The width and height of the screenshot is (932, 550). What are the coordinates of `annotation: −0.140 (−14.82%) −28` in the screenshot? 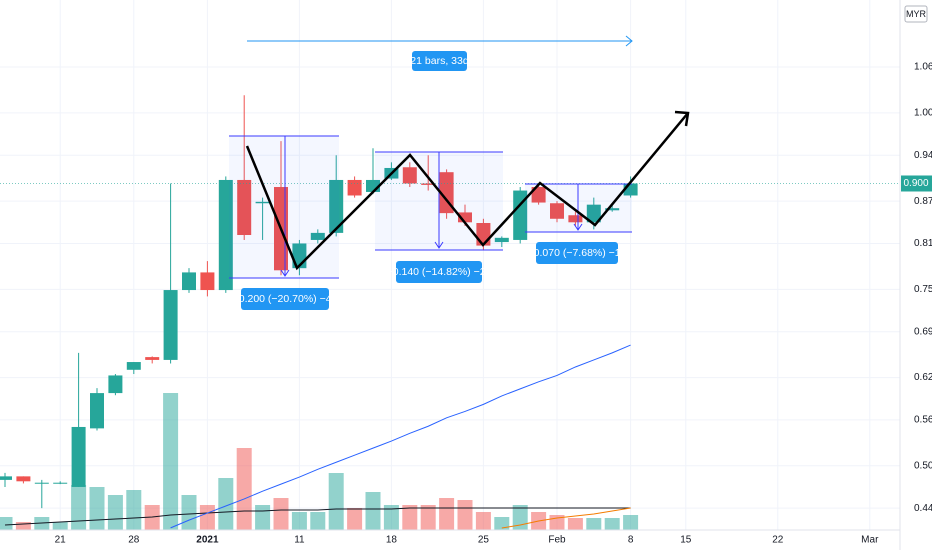 It's located at (439, 272).